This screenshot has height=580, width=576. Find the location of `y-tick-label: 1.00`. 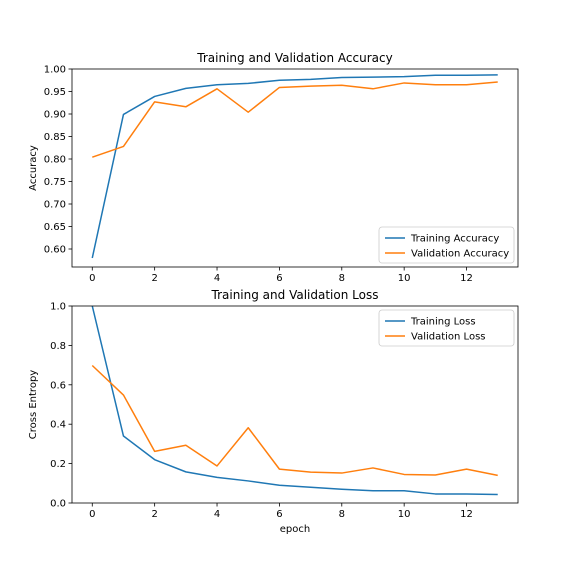

y-tick-label: 1.00 is located at coordinates (55, 70).